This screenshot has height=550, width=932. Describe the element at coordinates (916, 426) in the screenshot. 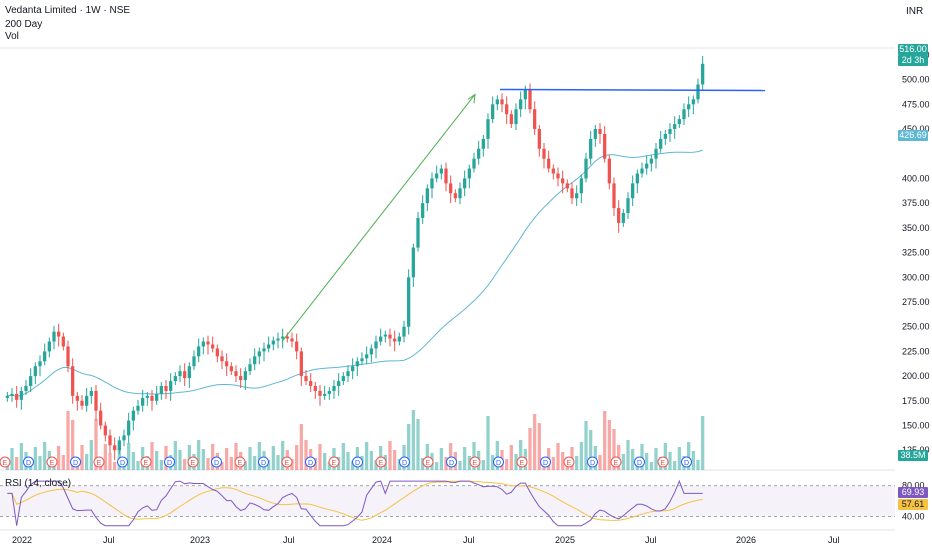

I see `y-tick-label: 150.00` at that location.